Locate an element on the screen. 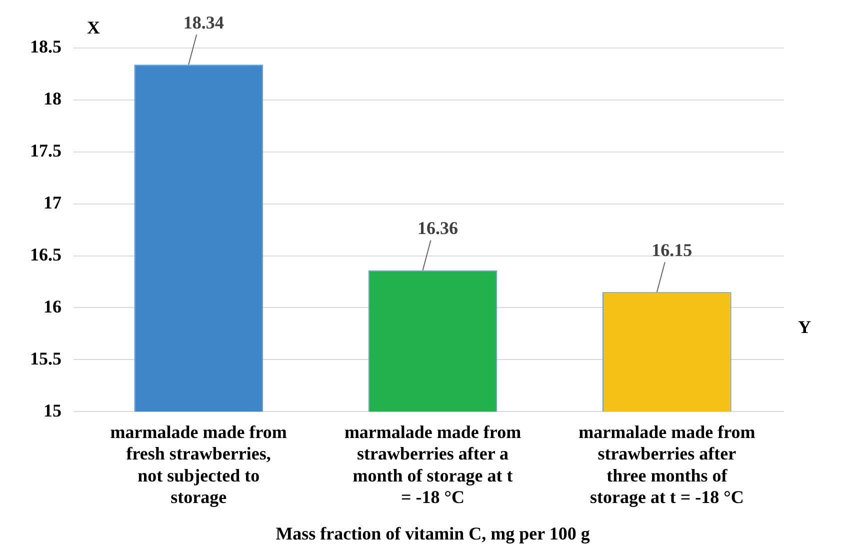 The image size is (842, 556). x-tick-label: marmalade made from strawberries after three months of storage at t = -18 °C is located at coordinates (667, 464).